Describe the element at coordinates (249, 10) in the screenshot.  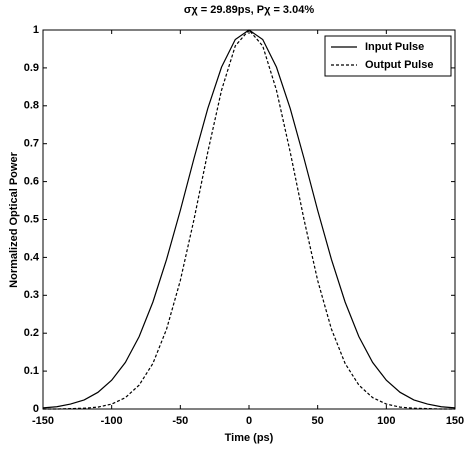
I see `chart-title: σχ = 29.89ps, Pχ = 3.04%` at that location.